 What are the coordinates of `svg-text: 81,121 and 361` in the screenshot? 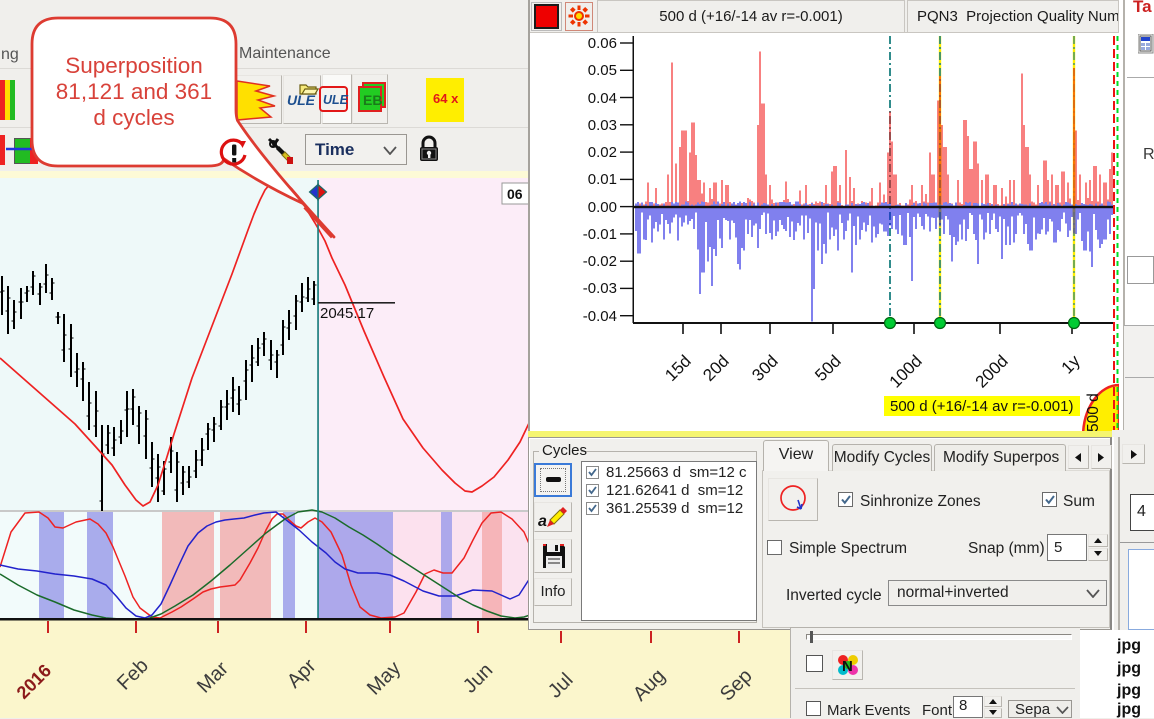 It's located at (134, 91).